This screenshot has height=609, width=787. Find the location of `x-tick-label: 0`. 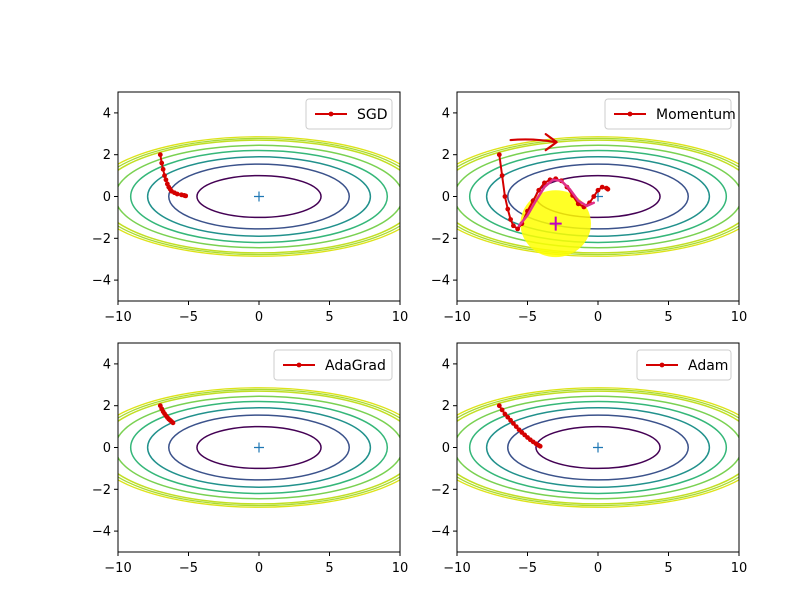

x-tick-label: 0 is located at coordinates (598, 317).